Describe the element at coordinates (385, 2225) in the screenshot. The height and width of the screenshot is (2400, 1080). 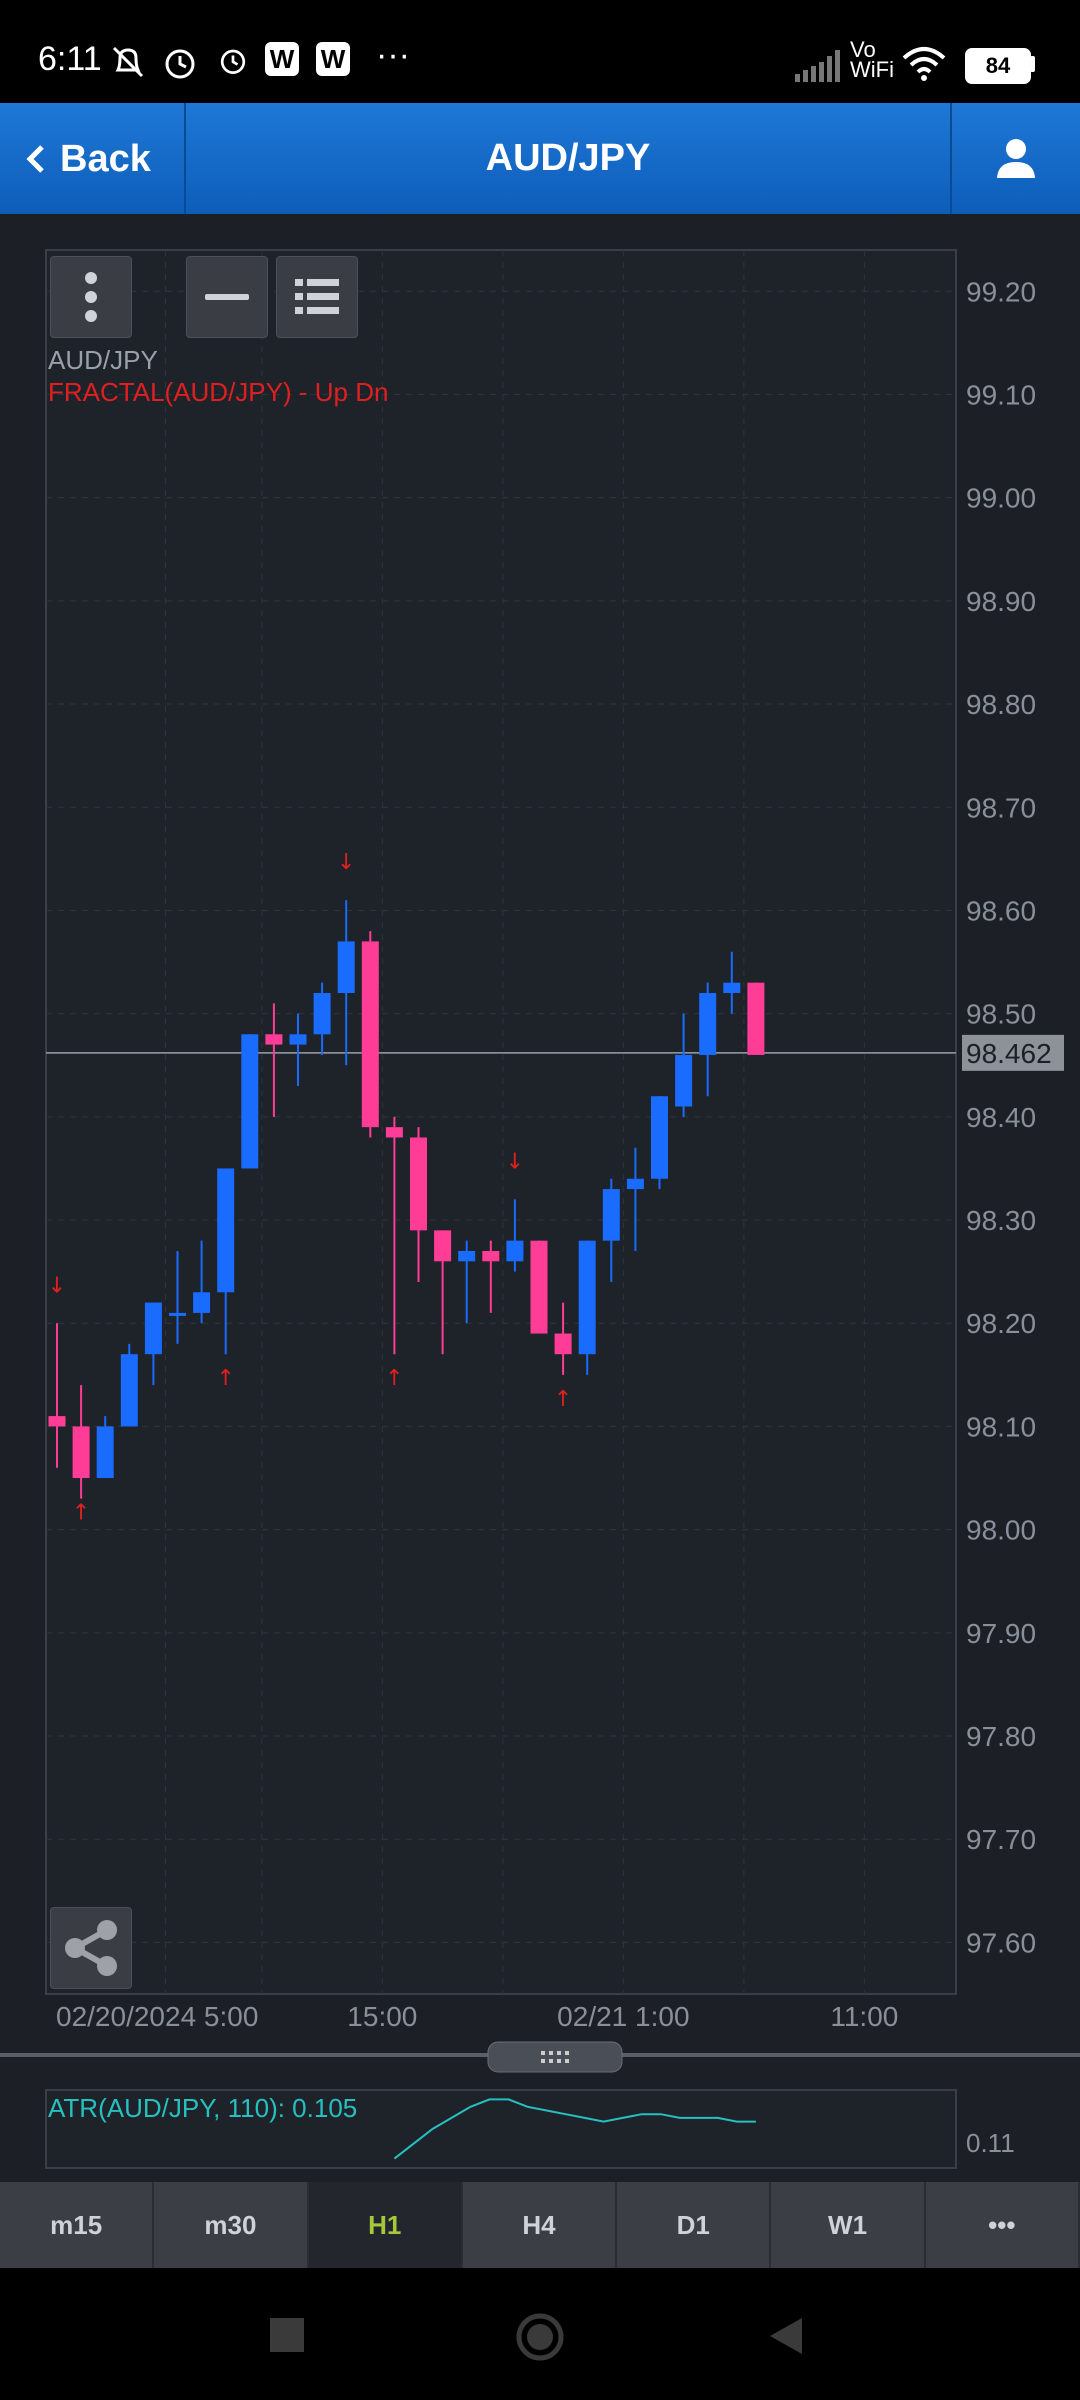
I see `timeframe-tab-h1: H1` at that location.